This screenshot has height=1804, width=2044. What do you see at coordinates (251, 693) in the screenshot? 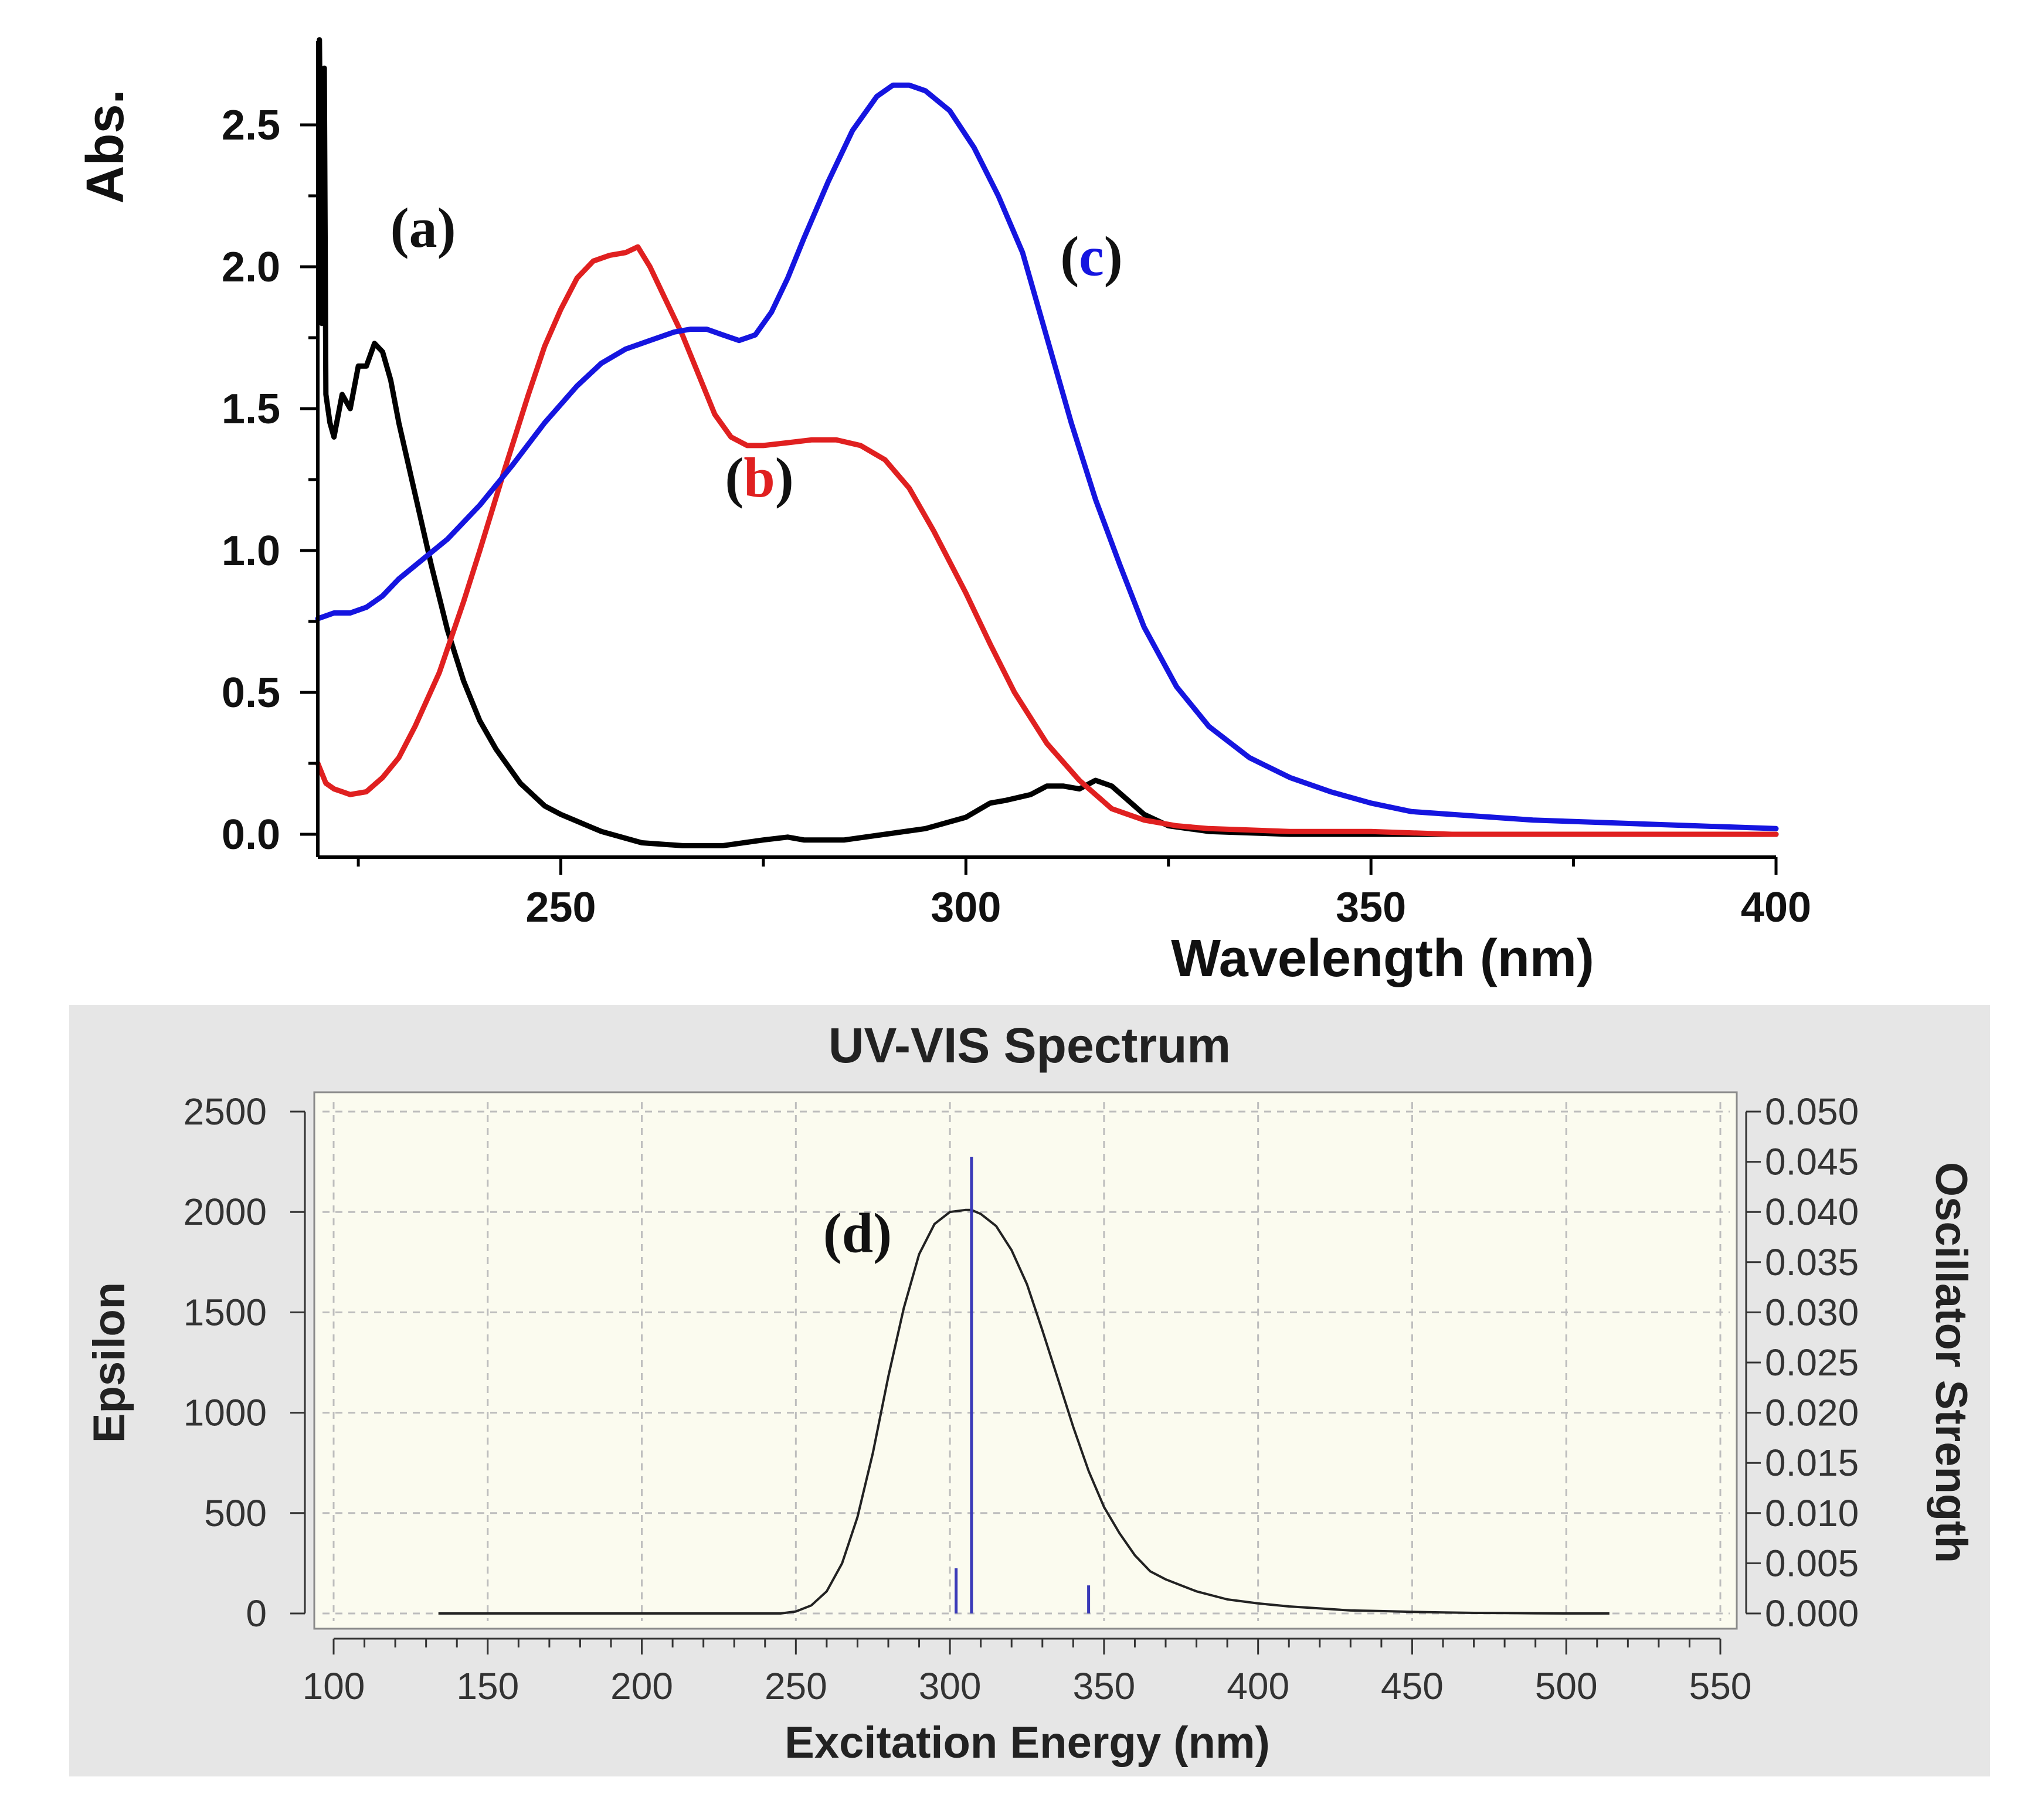
I see `top-y-tick-label: 0.5` at bounding box center [251, 693].